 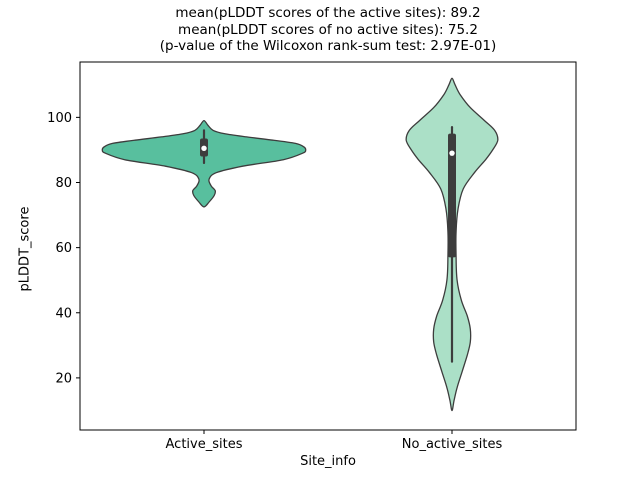 I want to click on y-tick-label: 40, so click(x=63, y=313).